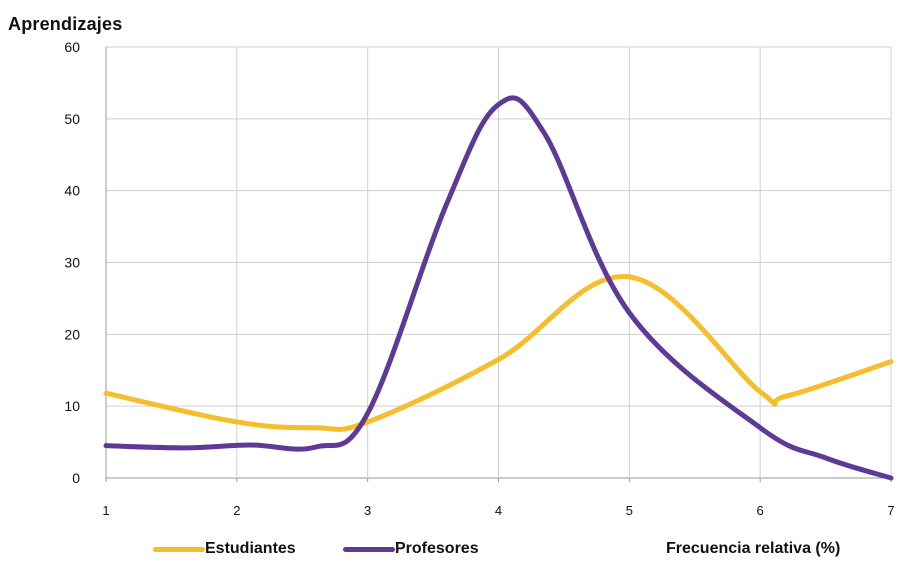 The image size is (911, 585). Describe the element at coordinates (72, 263) in the screenshot. I see `y-tick-label-30: 30` at that location.